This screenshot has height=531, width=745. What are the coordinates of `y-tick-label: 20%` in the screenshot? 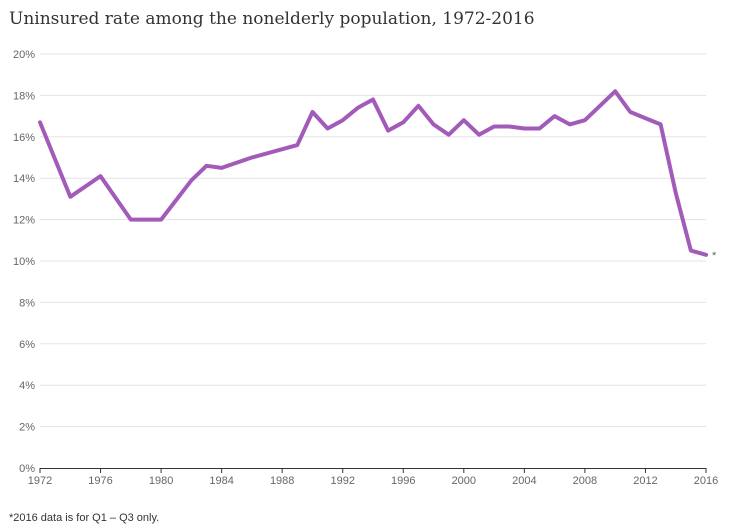 It's located at (24, 55).